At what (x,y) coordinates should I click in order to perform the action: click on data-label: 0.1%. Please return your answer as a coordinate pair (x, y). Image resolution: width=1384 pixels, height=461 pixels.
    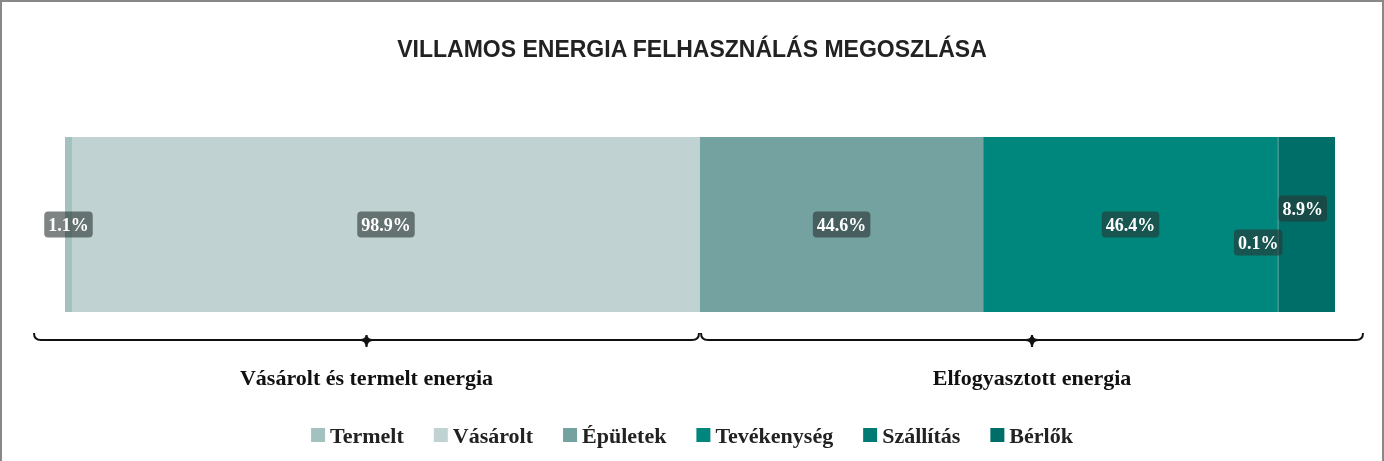
    Looking at the image, I should click on (1258, 242).